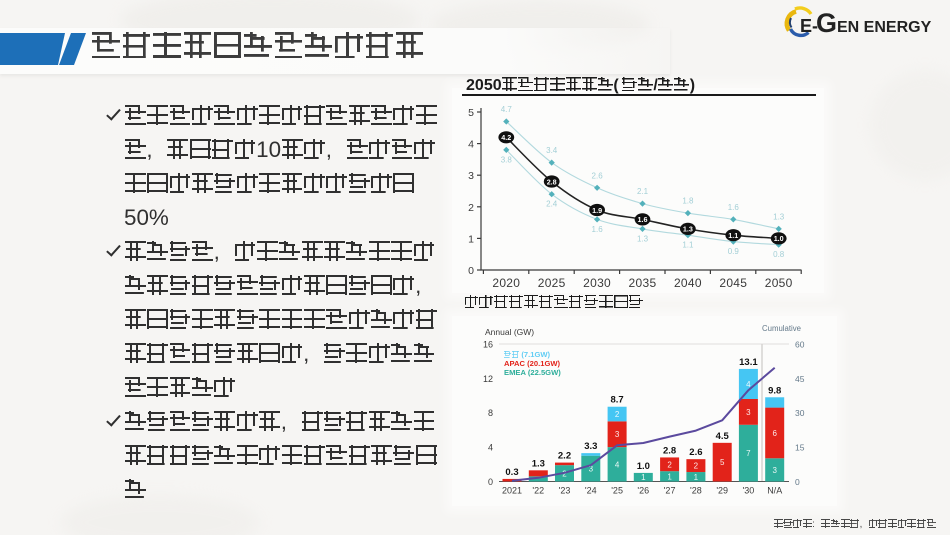 This screenshot has width=950, height=535. I want to click on svg-text: '23, so click(565, 491).